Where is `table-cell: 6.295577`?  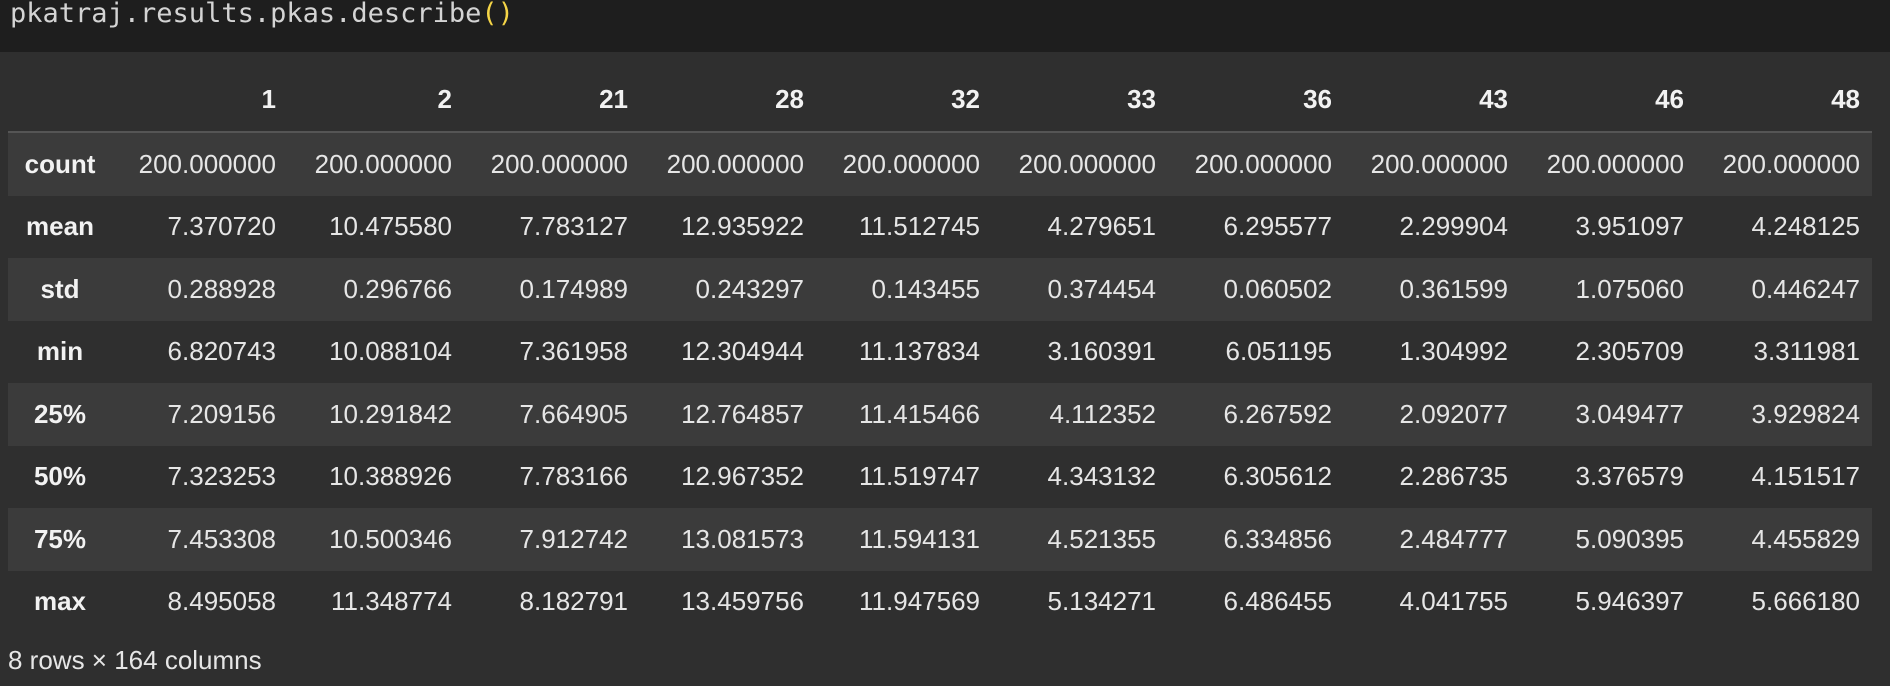 table-cell: 6.295577 is located at coordinates (1256, 227).